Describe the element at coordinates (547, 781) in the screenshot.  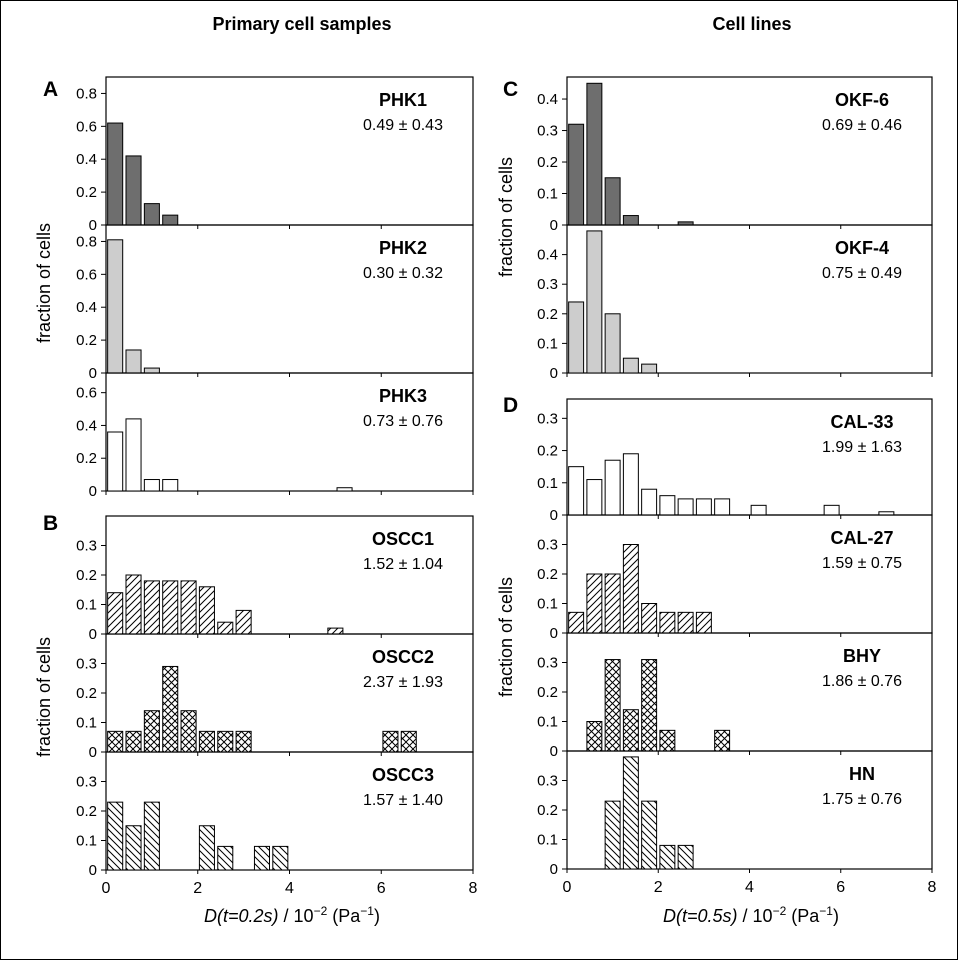
I see `ytick-label-hn-3: 0.3` at that location.